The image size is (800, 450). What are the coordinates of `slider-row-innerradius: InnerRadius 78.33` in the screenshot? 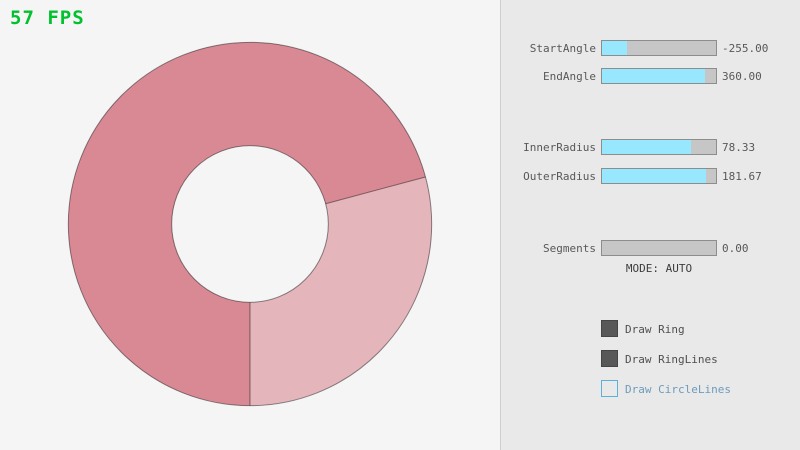 It's located at (650, 147).